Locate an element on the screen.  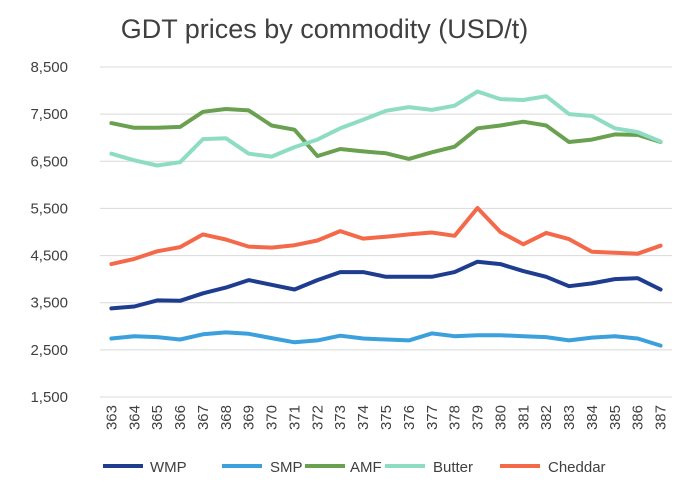
x-tick-label: 377 is located at coordinates (432, 417).